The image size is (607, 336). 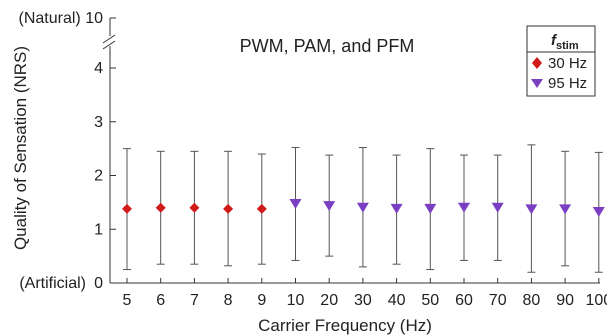 I want to click on x-tick-label: 9, so click(x=261, y=300).